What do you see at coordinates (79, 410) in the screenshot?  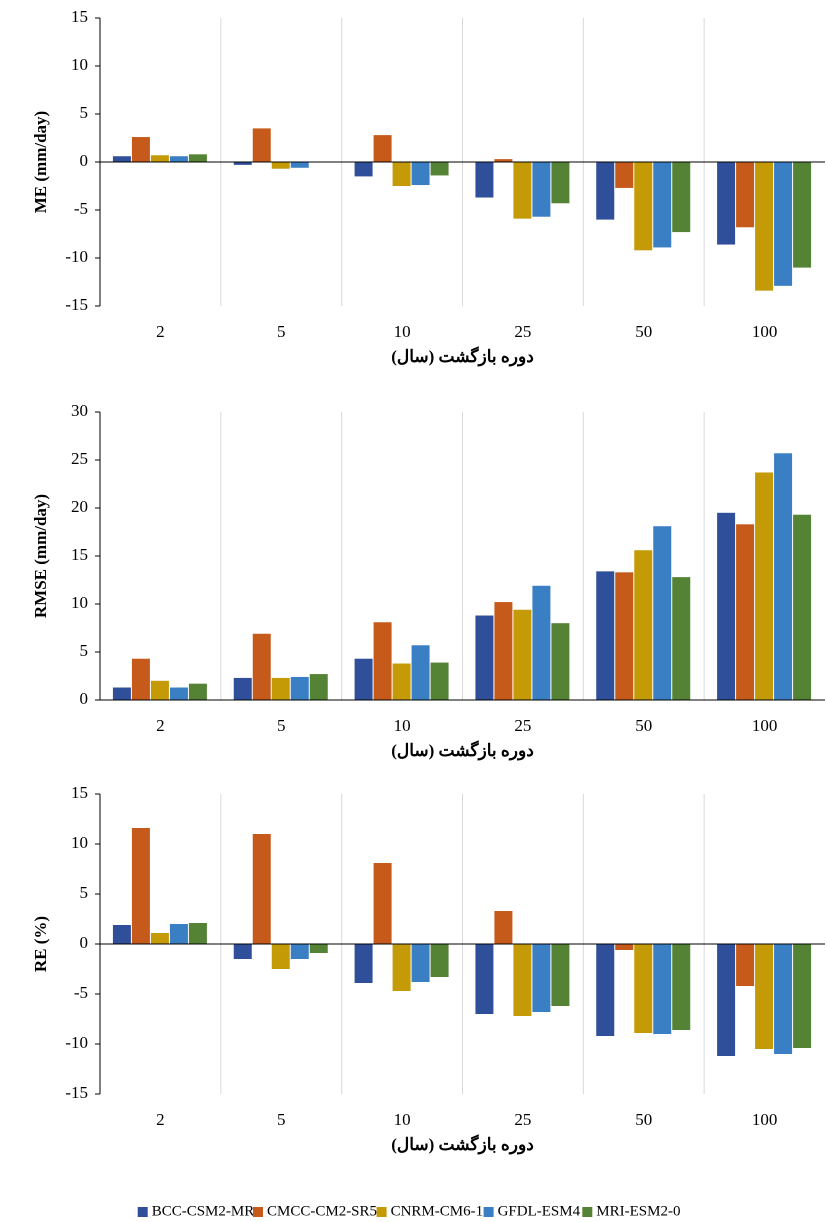 I see `y-tick-label: 30` at bounding box center [79, 410].